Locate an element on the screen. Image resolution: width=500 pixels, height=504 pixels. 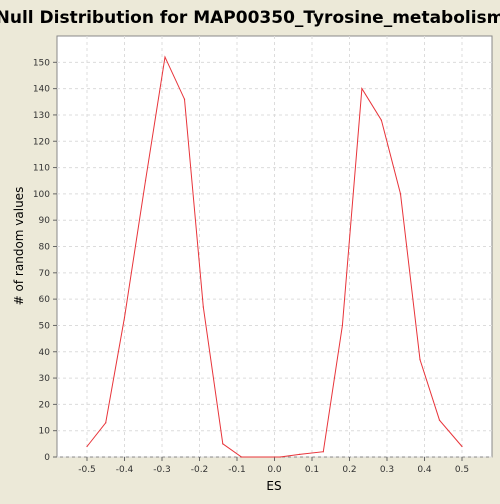
x-tick-label-9: 0.4 is located at coordinates (424, 470).